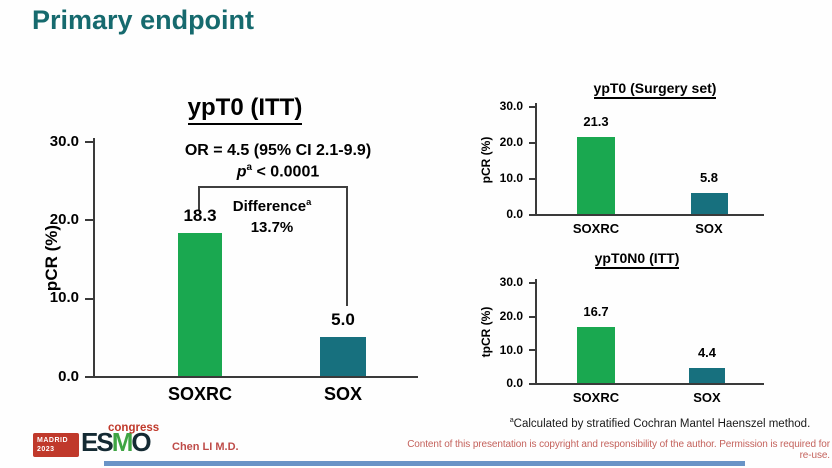  I want to click on tpcr-bar-value-label: 4.4, so click(707, 353).